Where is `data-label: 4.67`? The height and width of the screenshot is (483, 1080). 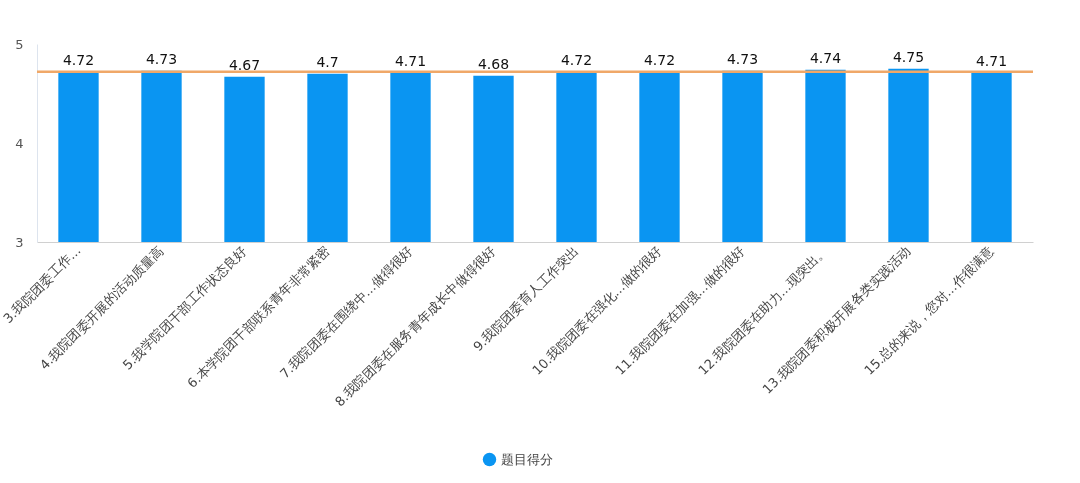
data-label: 4.67 is located at coordinates (244, 64).